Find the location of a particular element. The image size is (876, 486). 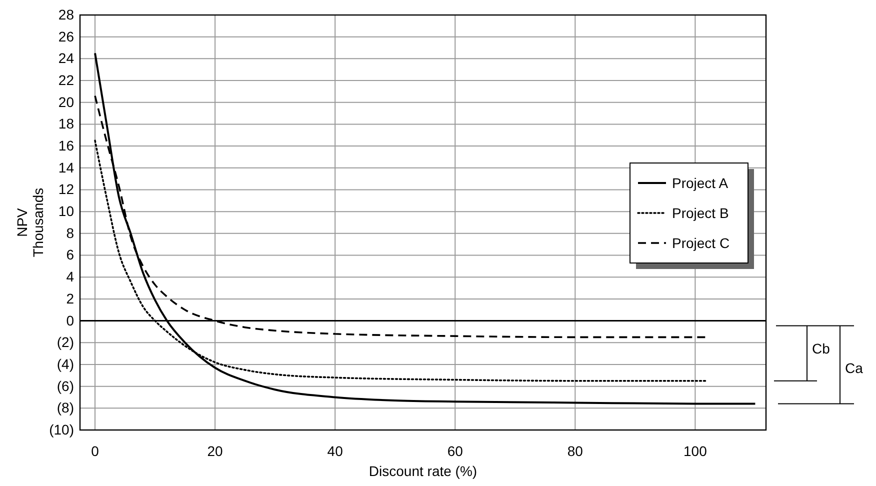

y-tick-label: 14 is located at coordinates (66, 167).